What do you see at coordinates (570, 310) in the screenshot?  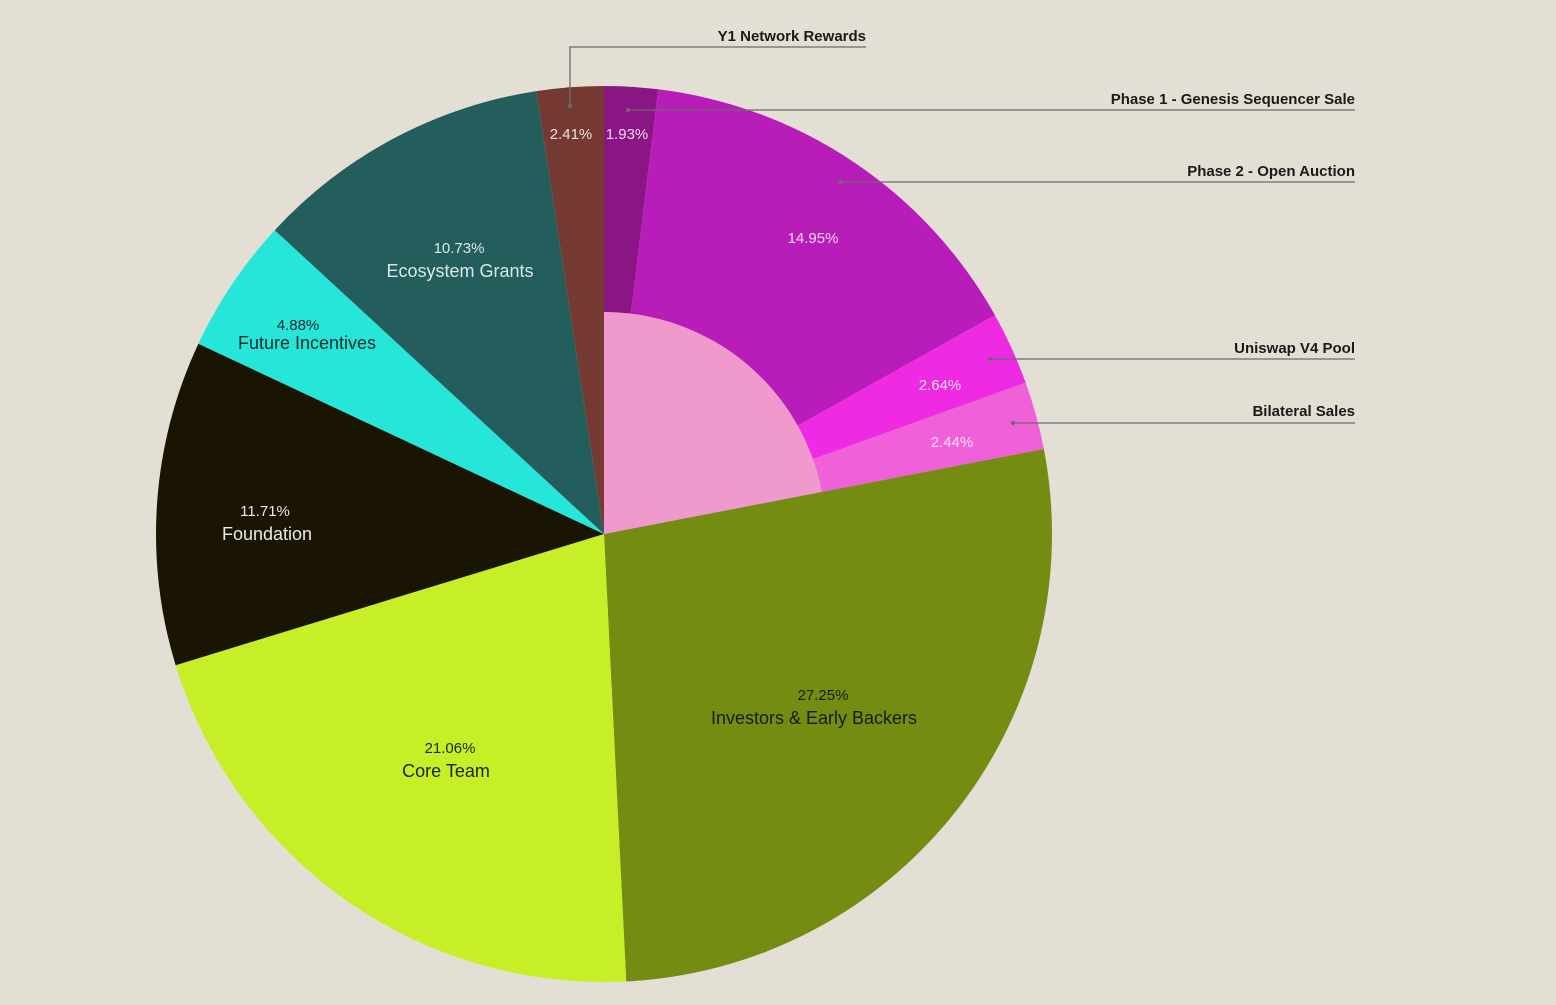 I see `pie-slice-y1-network-rewards` at bounding box center [570, 310].